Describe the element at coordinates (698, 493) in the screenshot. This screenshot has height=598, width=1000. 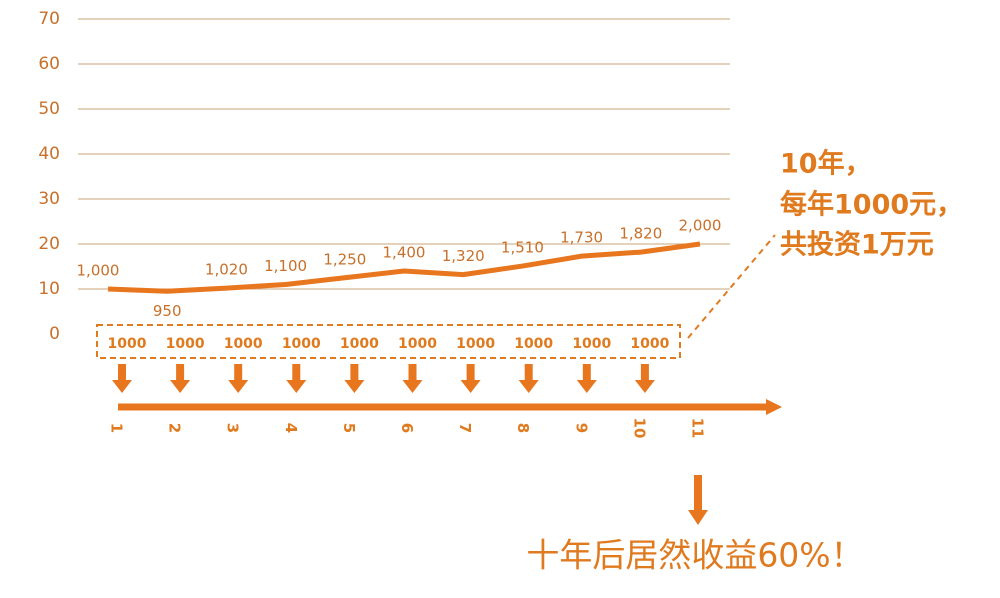
I see `result-arrow` at that location.